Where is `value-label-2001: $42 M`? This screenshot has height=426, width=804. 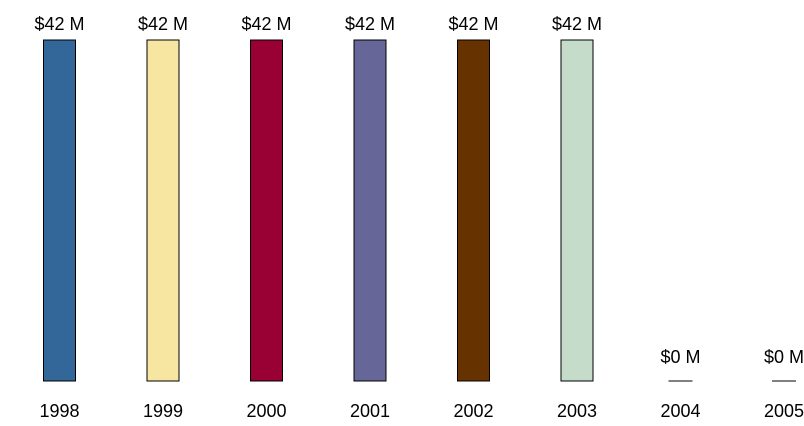
value-label-2001: $42 M is located at coordinates (370, 24).